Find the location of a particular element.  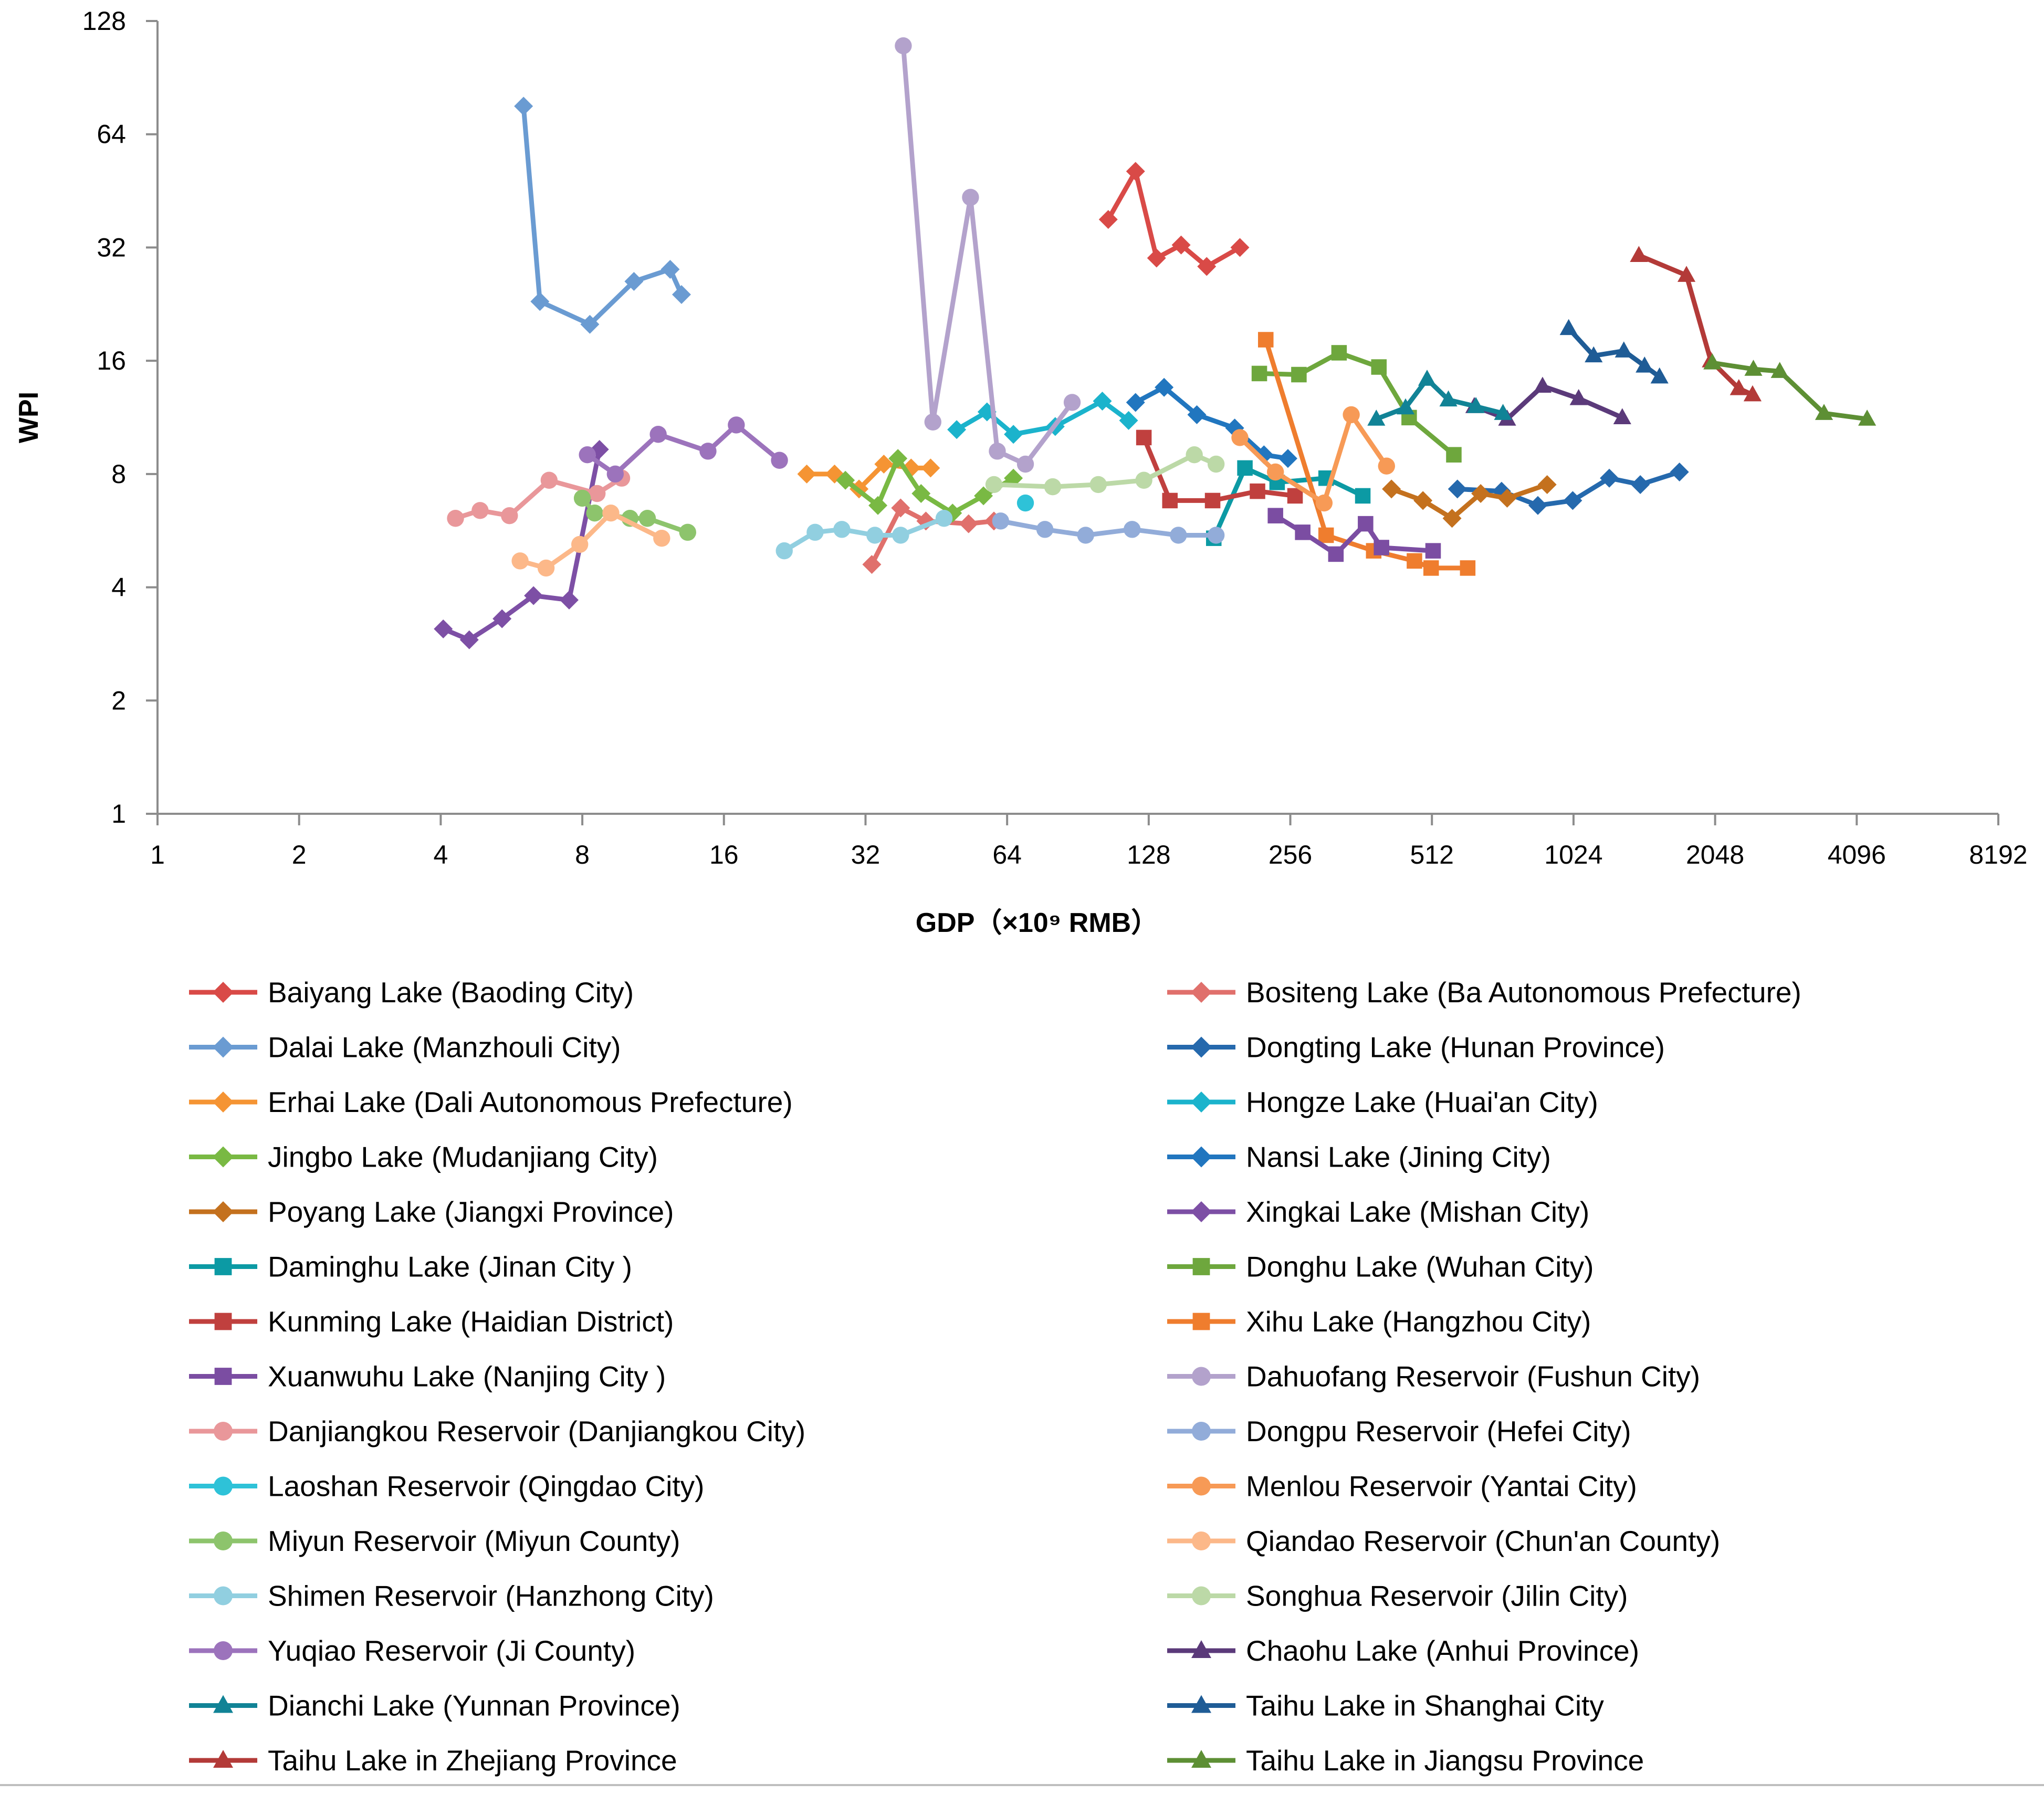

y-tick-label: 128 is located at coordinates (104, 21).